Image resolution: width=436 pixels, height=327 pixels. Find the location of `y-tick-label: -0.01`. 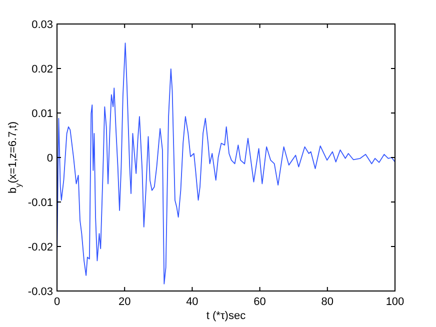

y-tick-label: -0.01 is located at coordinates (40, 203).